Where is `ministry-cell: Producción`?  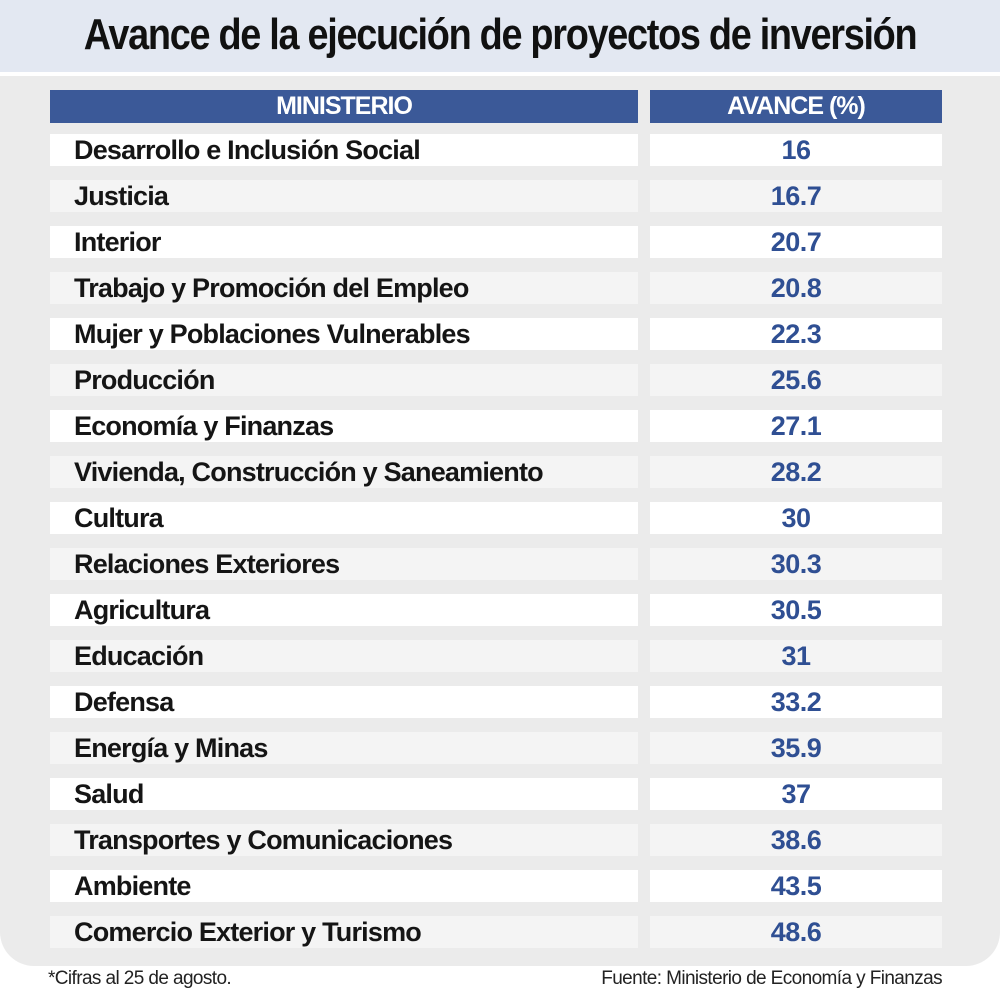
ministry-cell: Producción is located at coordinates (344, 380).